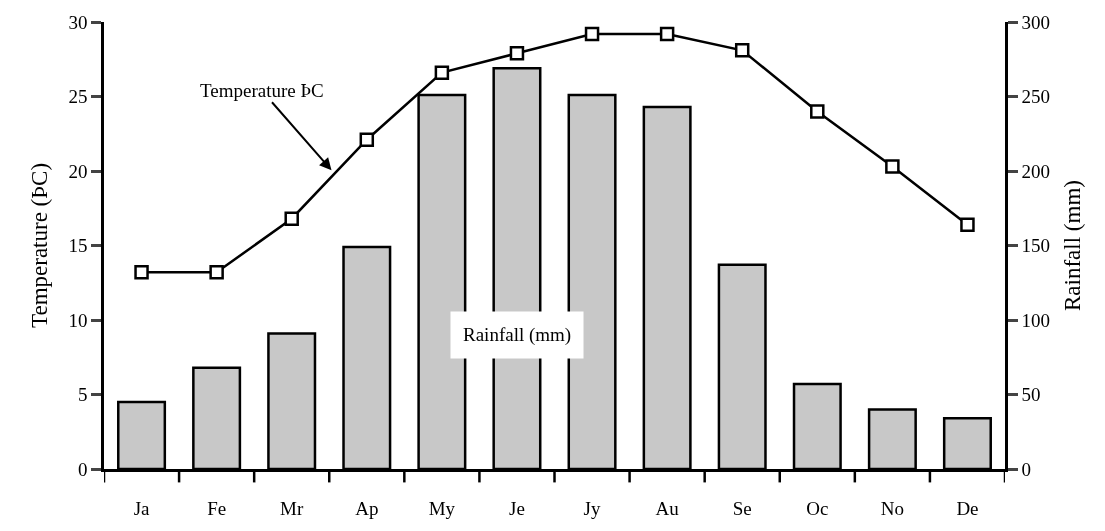 The height and width of the screenshot is (531, 1105). What do you see at coordinates (82, 469) in the screenshot?
I see `y-tick-label: 0` at bounding box center [82, 469].